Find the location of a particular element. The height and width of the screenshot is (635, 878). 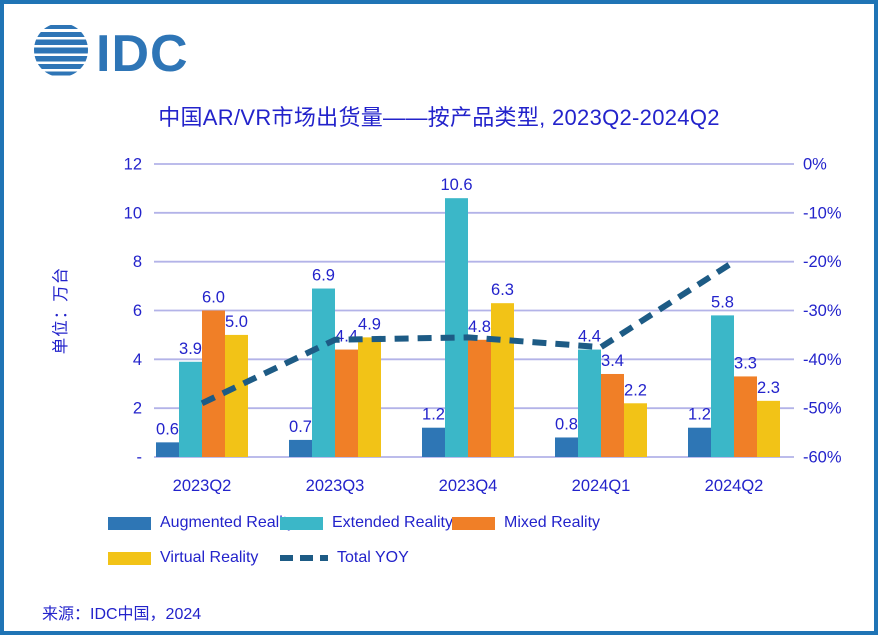

y-left-tick: 12 is located at coordinates (133, 165).